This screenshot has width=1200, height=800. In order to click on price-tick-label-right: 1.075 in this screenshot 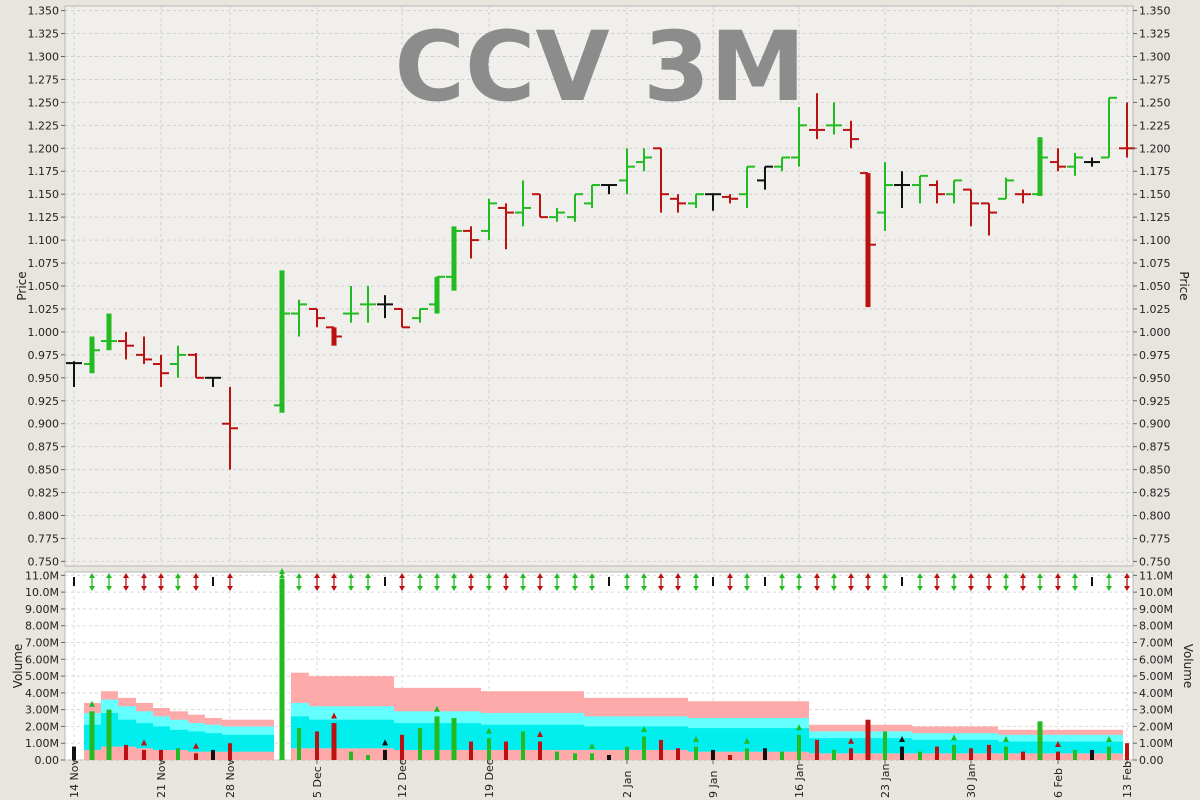, I will do `click(1155, 263)`.